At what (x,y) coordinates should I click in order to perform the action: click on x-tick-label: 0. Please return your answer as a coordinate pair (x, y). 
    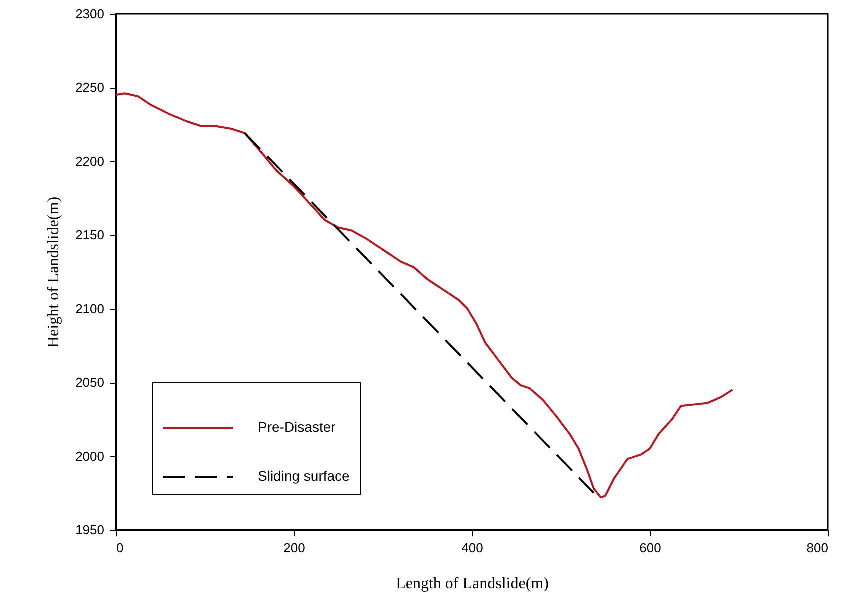
    Looking at the image, I should click on (120, 548).